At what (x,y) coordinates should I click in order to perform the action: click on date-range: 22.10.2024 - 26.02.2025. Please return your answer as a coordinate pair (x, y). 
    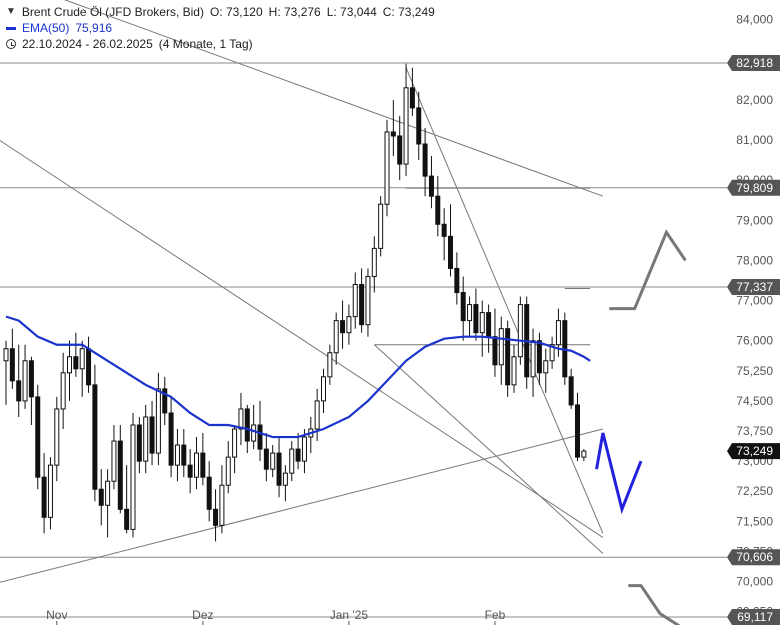
    Looking at the image, I should click on (87, 44).